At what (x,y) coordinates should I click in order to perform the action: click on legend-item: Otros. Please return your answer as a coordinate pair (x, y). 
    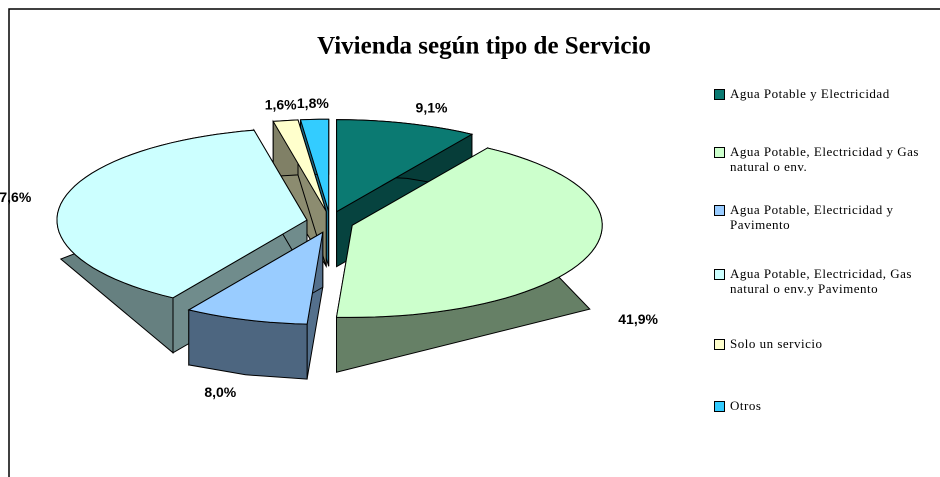
    Looking at the image, I should click on (827, 405).